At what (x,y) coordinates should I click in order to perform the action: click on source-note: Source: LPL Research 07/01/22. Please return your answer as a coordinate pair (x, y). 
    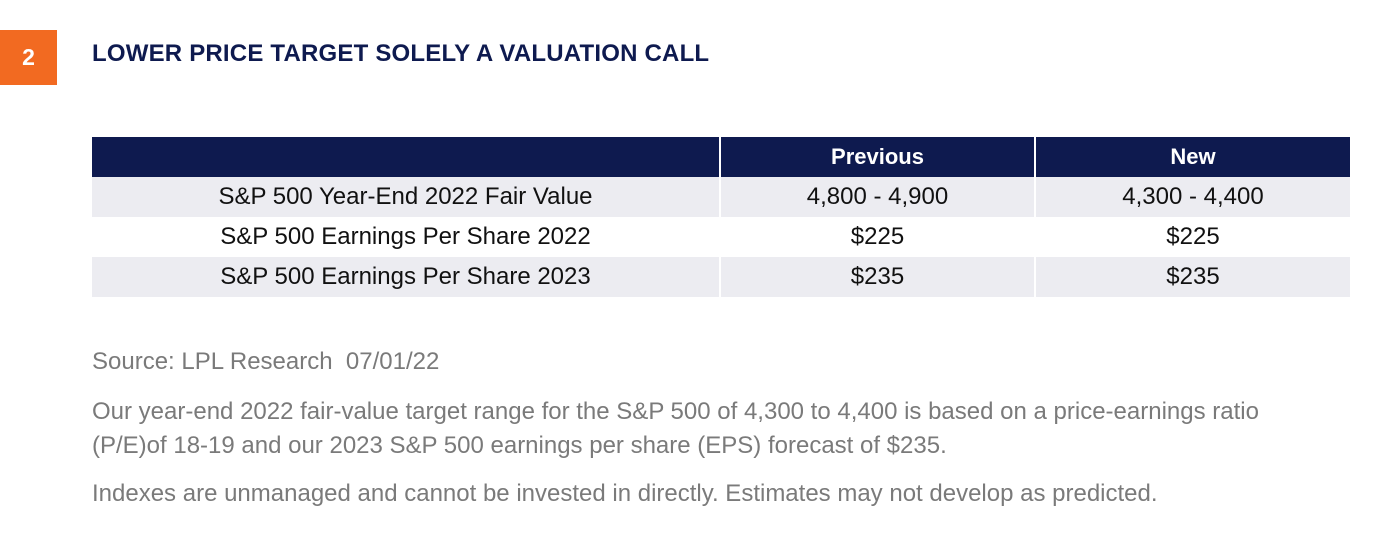
    Looking at the image, I should click on (266, 361).